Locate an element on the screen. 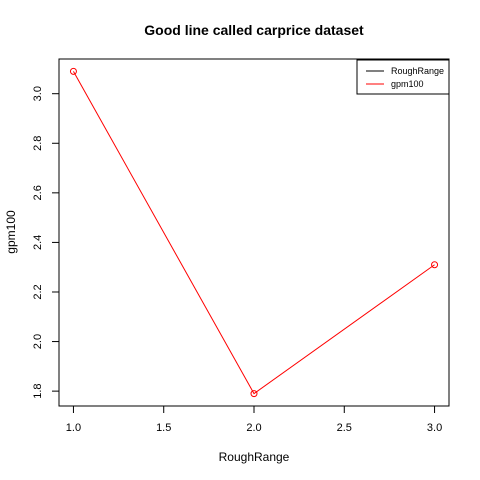 Image resolution: width=480 pixels, height=480 pixels. x-axis-title: RoughRange is located at coordinates (254, 457).